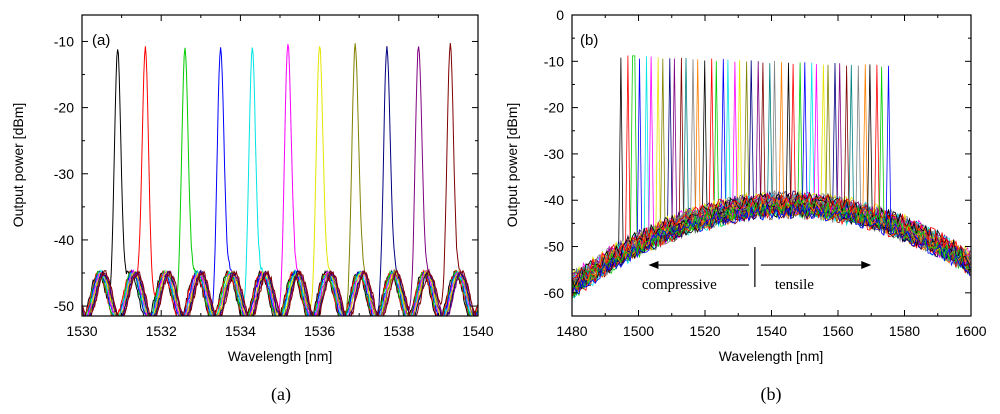 Image resolution: width=1000 pixels, height=414 pixels. What do you see at coordinates (161, 331) in the screenshot?
I see `x-tick-label: 1532` at bounding box center [161, 331].